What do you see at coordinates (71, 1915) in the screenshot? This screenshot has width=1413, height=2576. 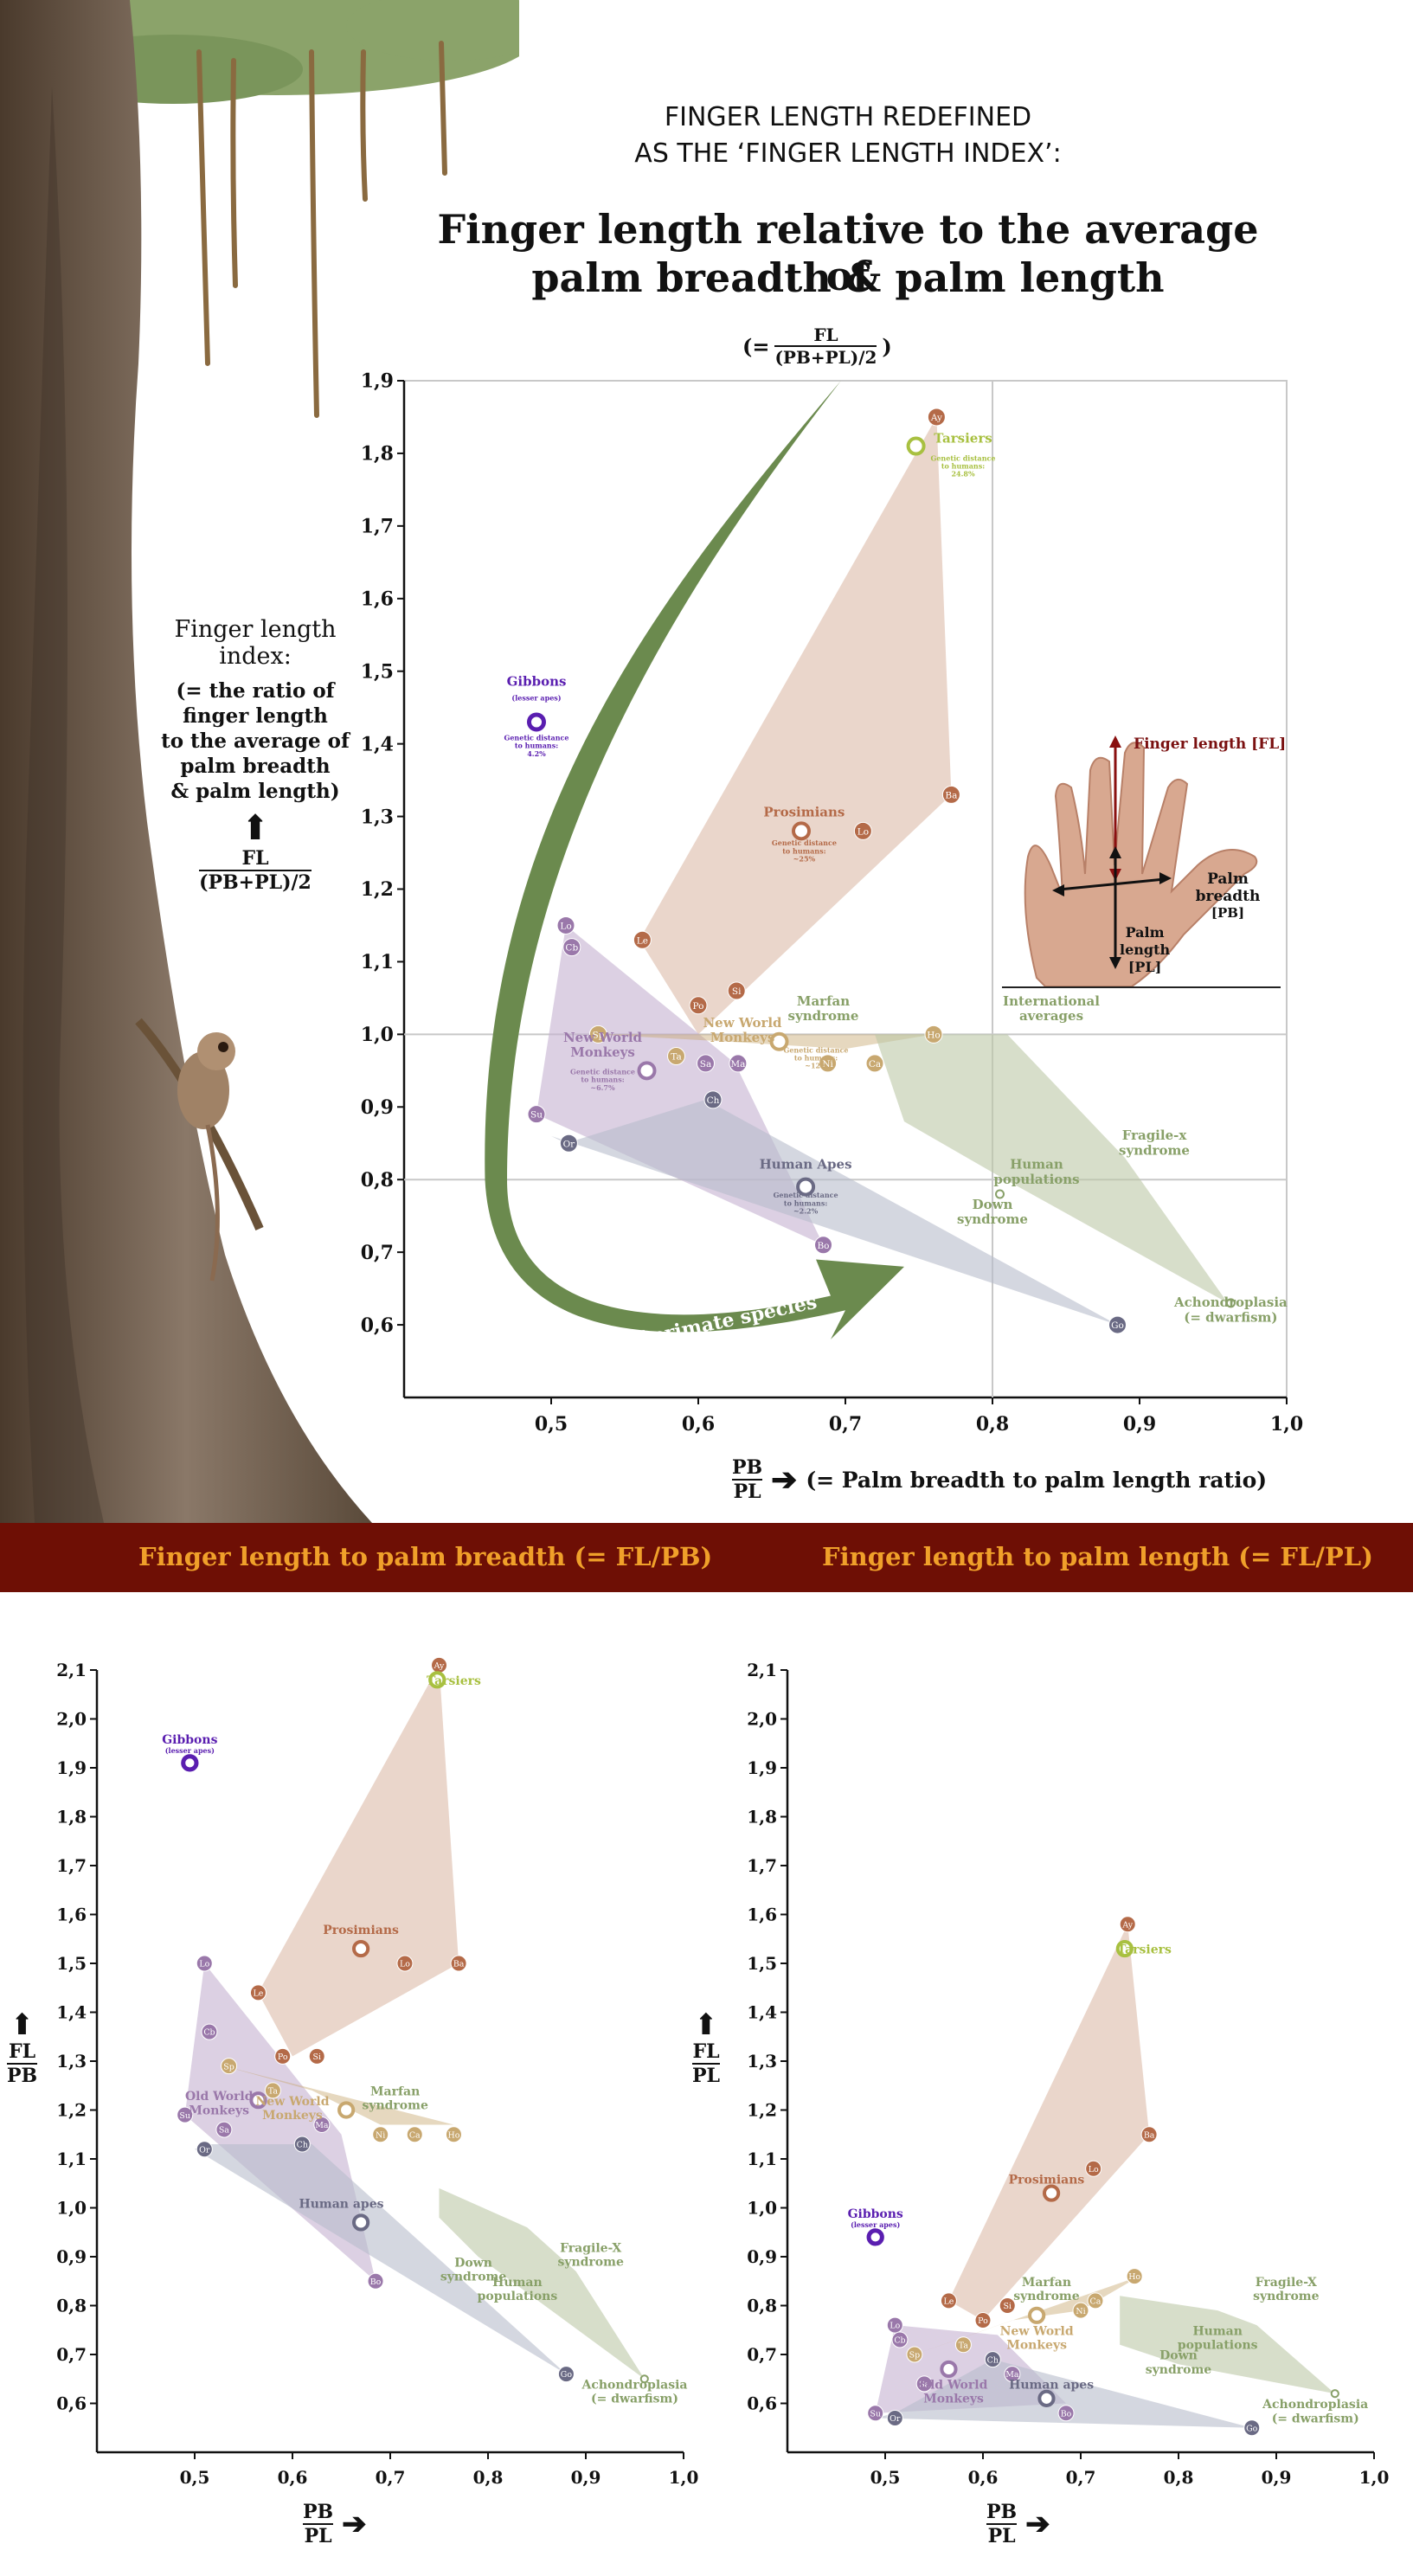 I see `y-tick-label: 1,6` at bounding box center [71, 1915].